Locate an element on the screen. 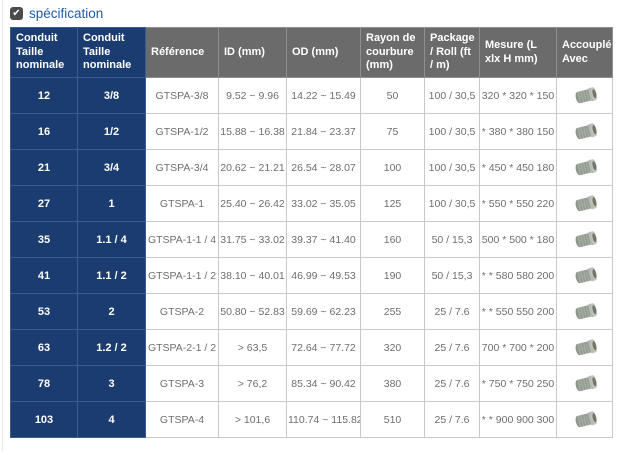 Image resolution: width=618 pixels, height=455 pixels. cell-conduit-taille-nominale-mm: 63 is located at coordinates (44, 347).